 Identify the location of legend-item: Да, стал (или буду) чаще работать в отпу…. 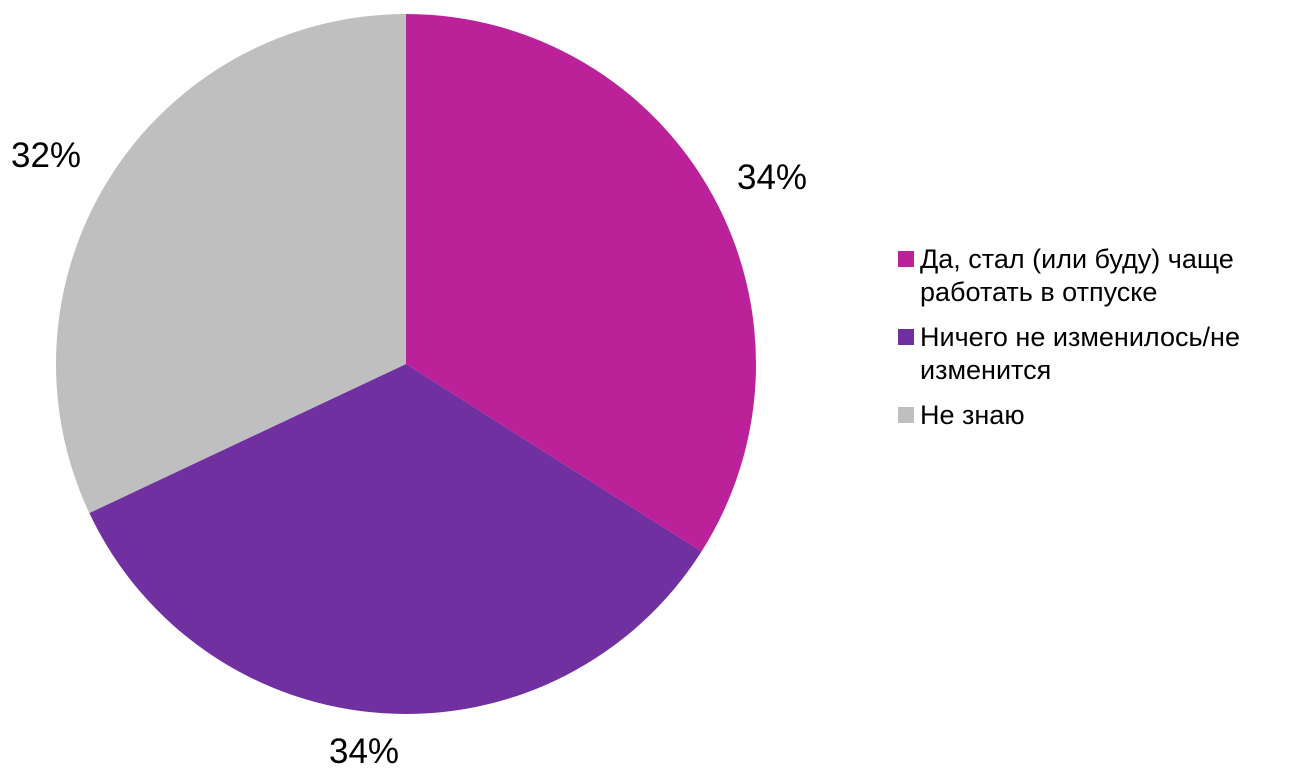
(1098, 276).